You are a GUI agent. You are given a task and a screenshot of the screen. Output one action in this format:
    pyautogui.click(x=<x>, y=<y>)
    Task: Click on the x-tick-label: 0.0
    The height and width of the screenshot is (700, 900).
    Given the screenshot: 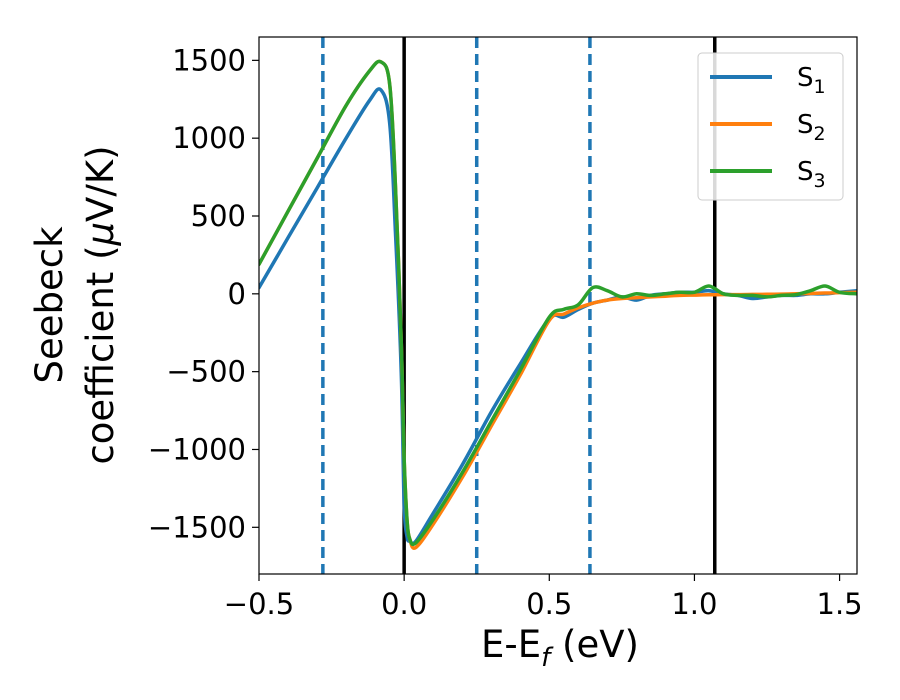 What is the action you would take?
    pyautogui.click(x=404, y=604)
    